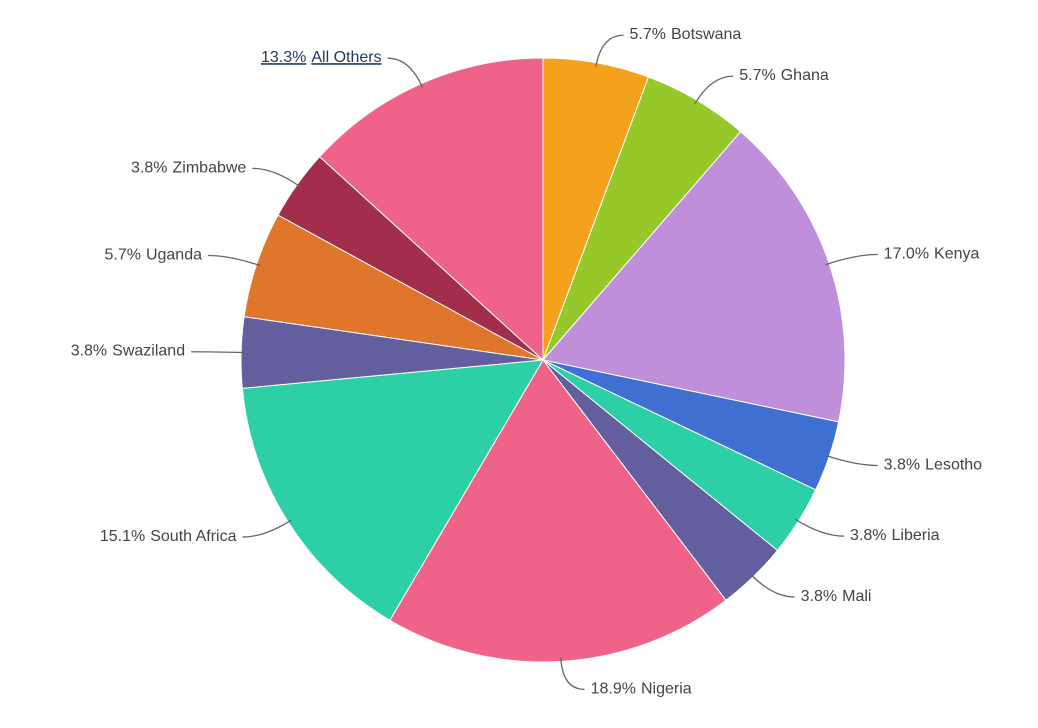  Describe the element at coordinates (666, 689) in the screenshot. I see `slice-category: Nigeria` at that location.